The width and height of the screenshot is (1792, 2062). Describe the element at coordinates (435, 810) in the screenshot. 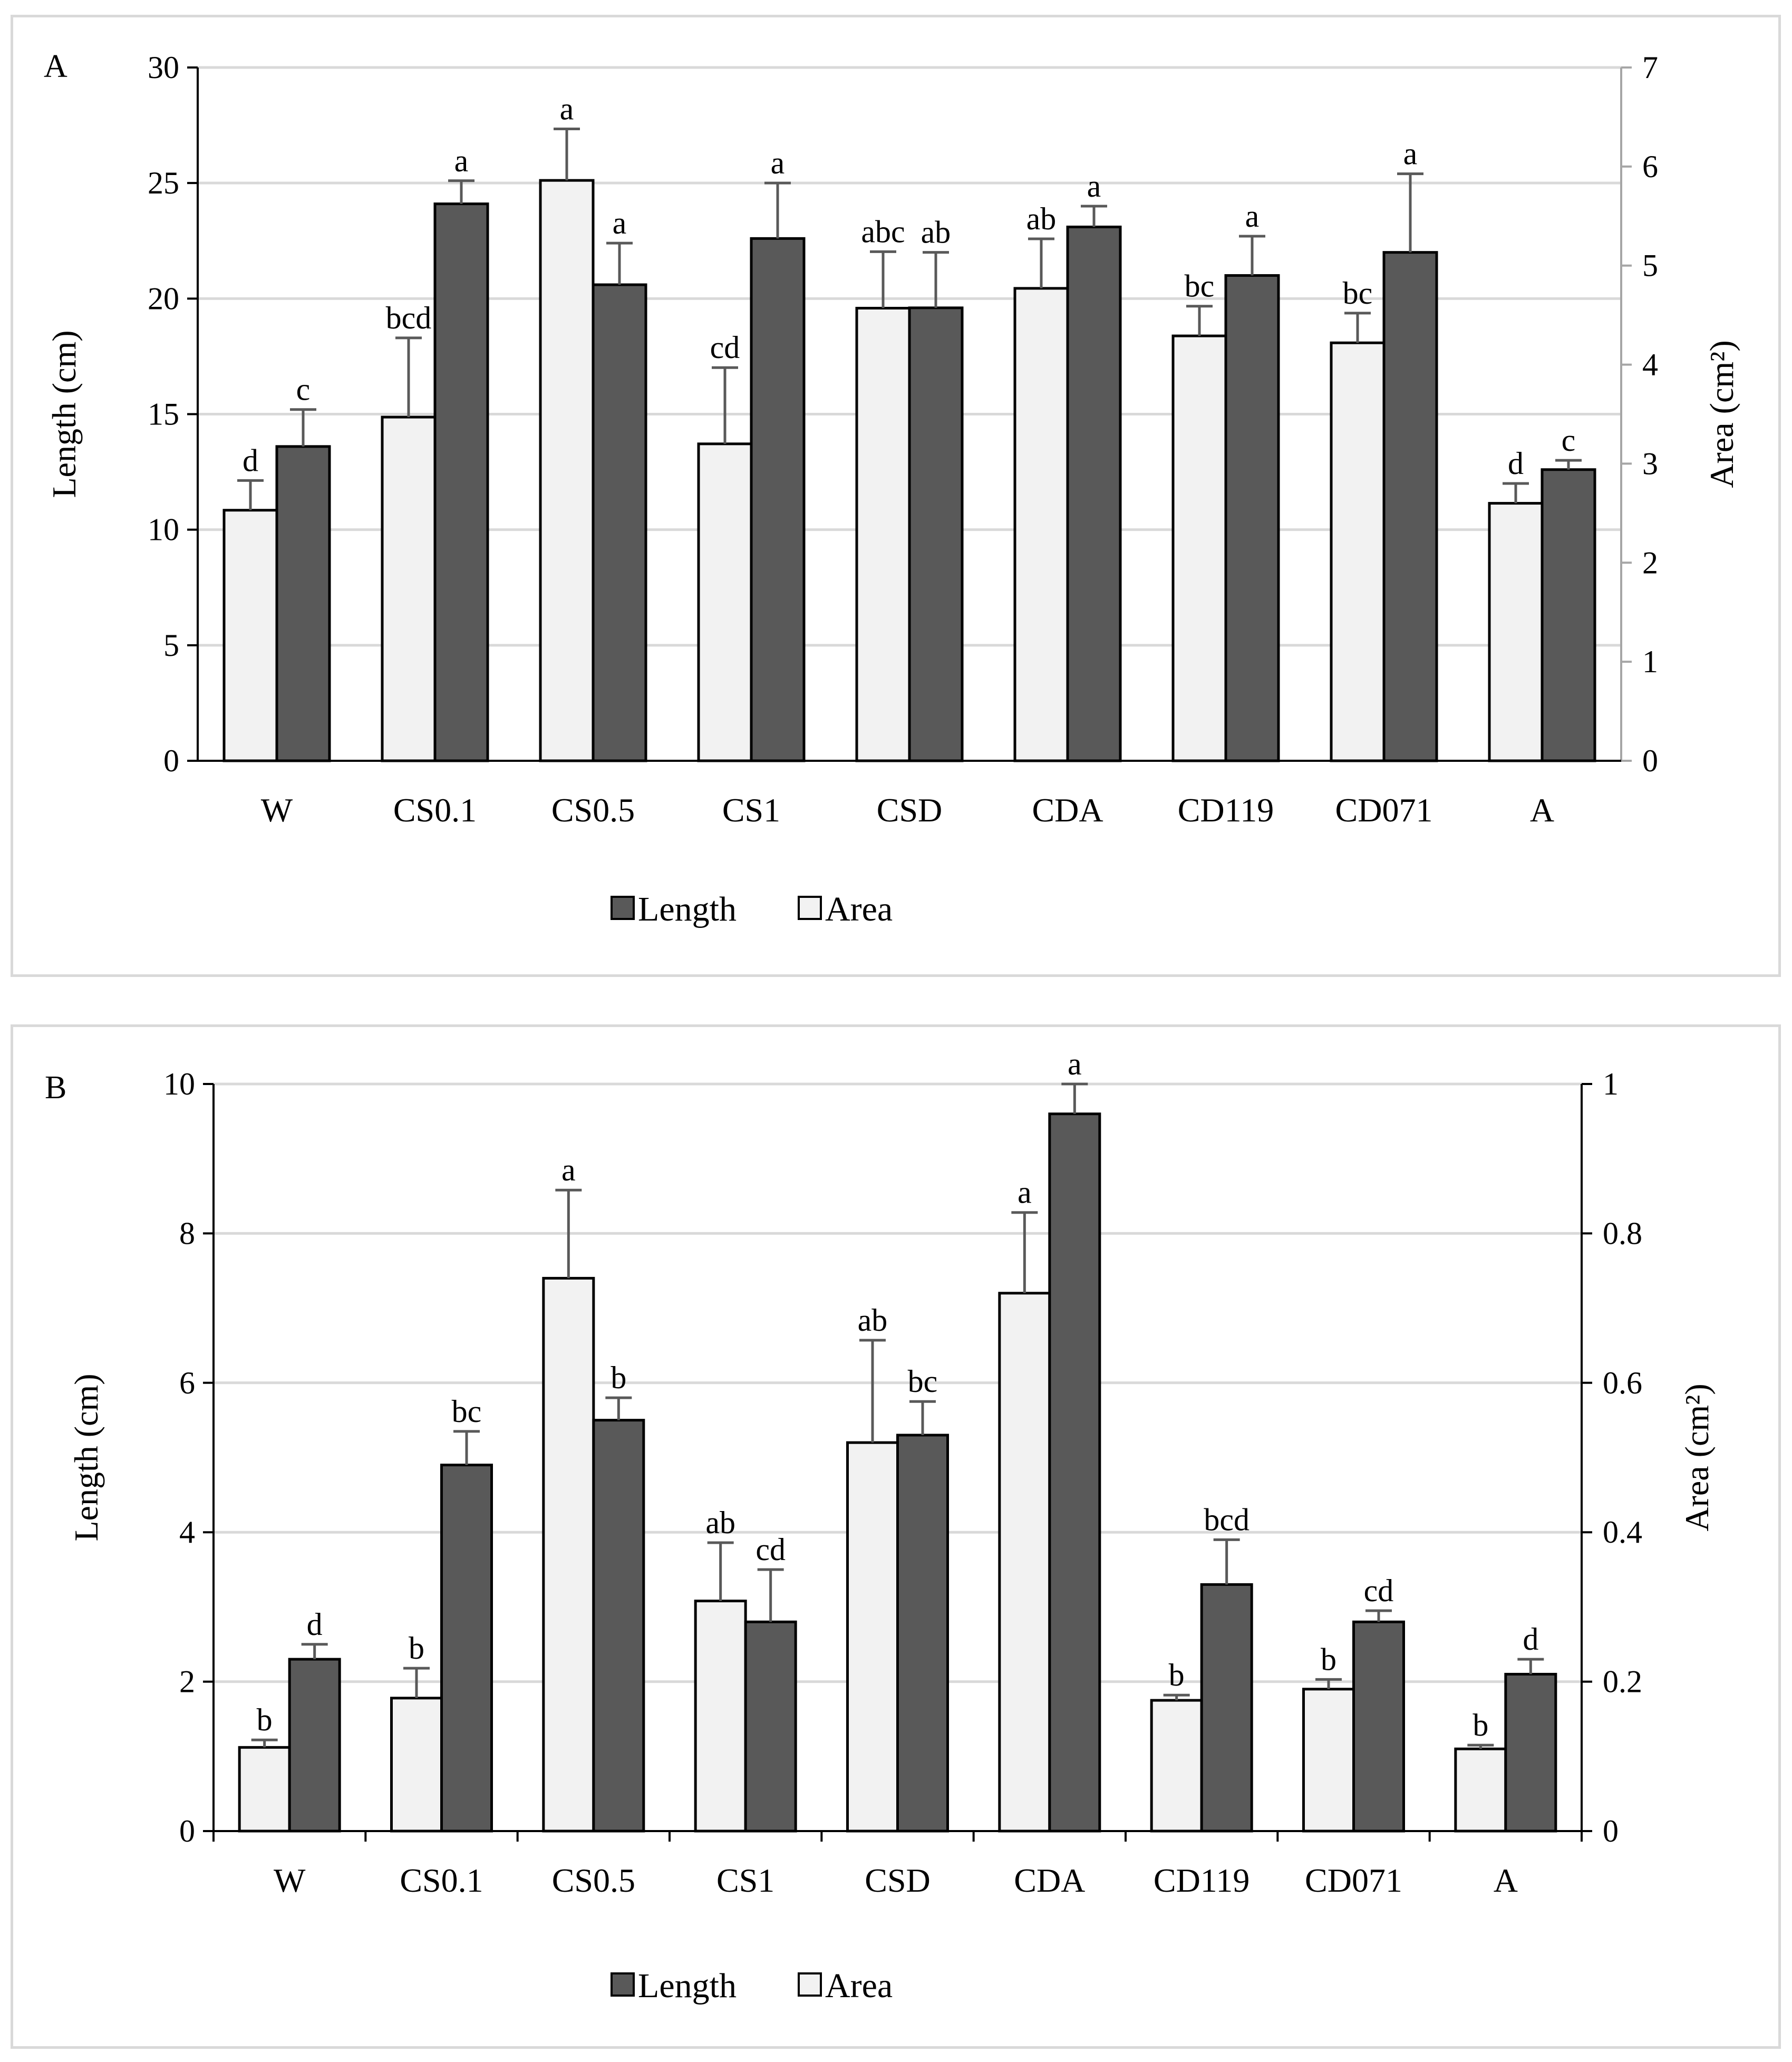

I see `x-tick-label: CS0.1` at that location.